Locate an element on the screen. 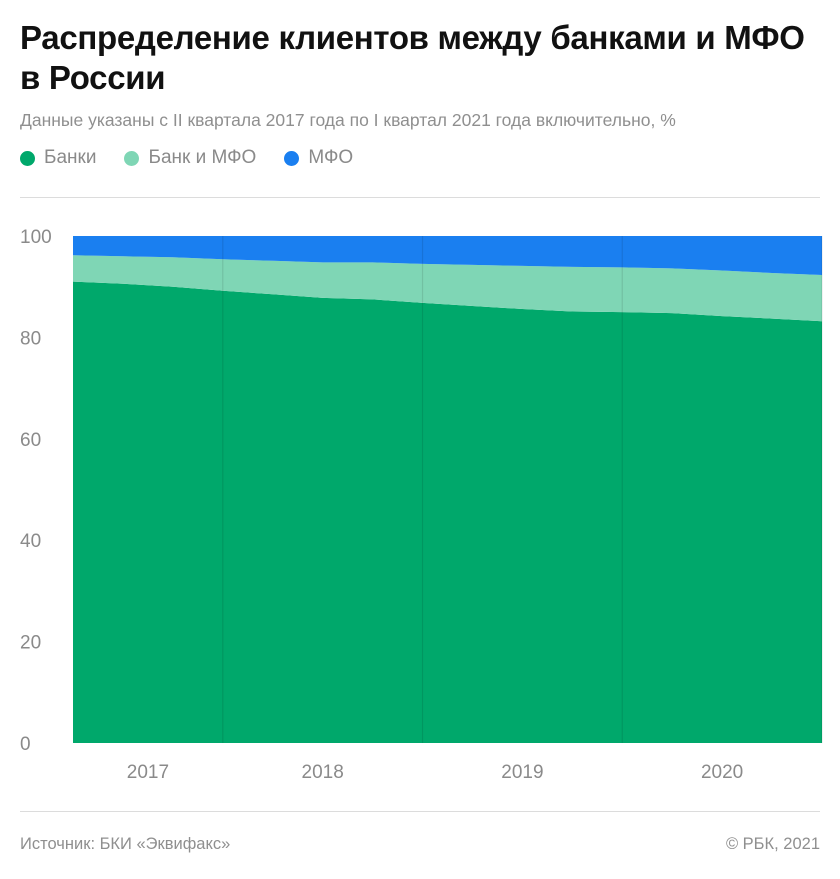 The height and width of the screenshot is (879, 840). x-tick-label: 2018 is located at coordinates (323, 772).